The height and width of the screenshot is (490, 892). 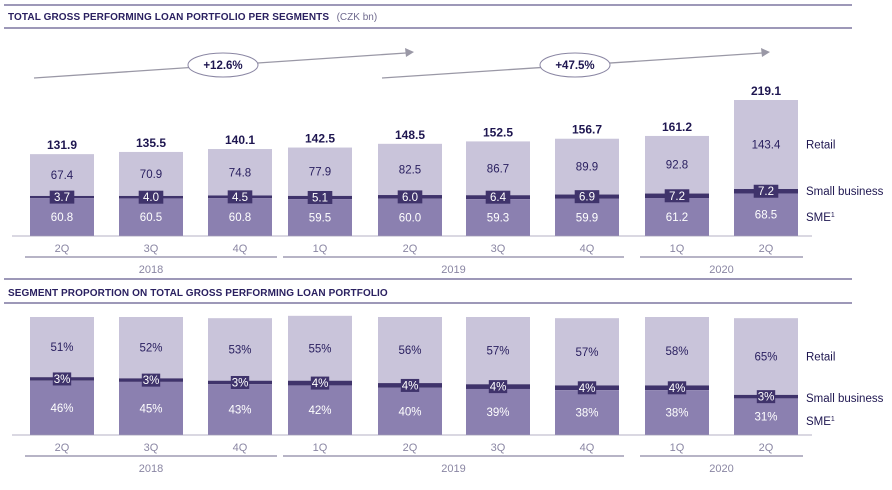 I want to click on label-retail-4: 82.5, so click(x=410, y=170).